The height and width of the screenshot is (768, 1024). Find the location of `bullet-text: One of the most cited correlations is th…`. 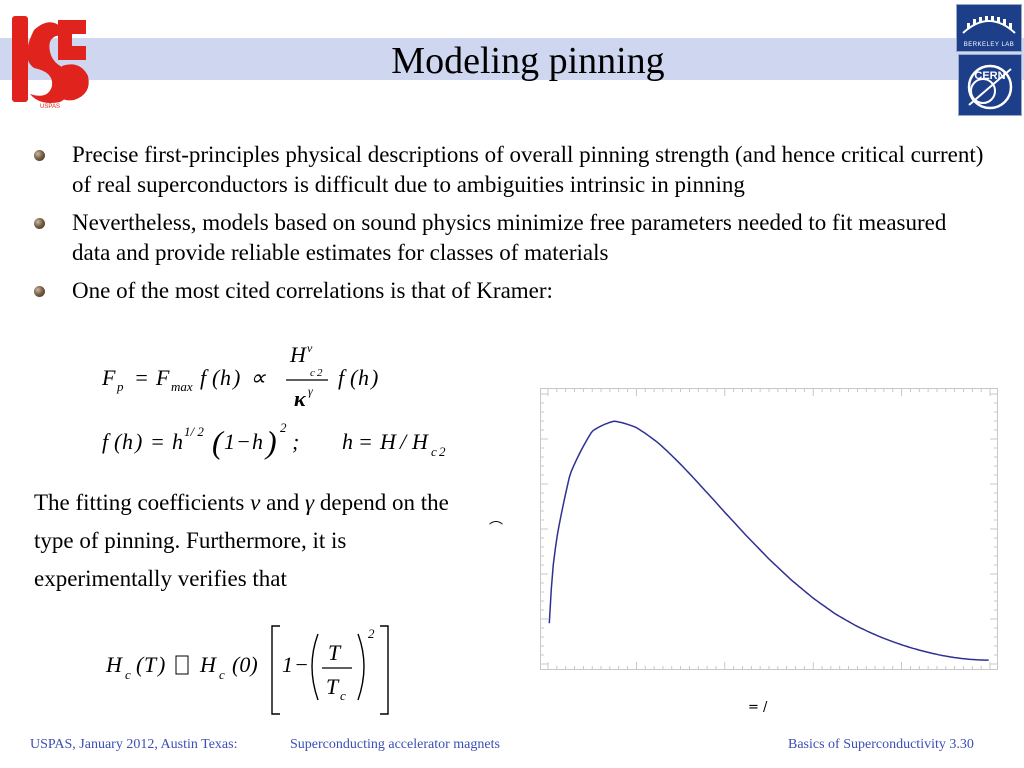

bullet-text: One of the most cited correlations is th… is located at coordinates (312, 290).